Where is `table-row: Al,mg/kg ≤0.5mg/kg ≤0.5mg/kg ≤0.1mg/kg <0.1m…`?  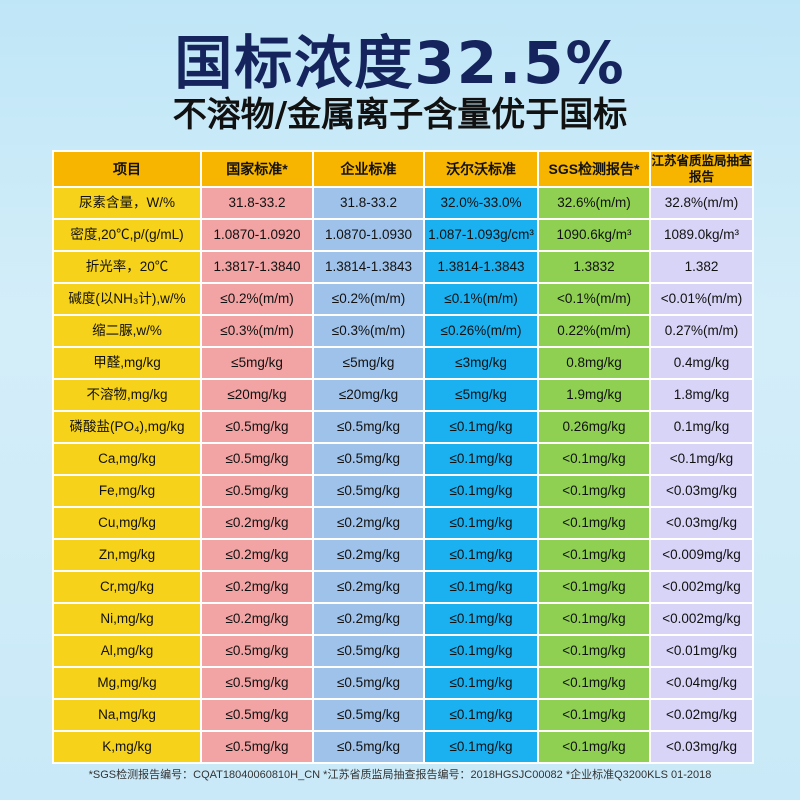 table-row: Al,mg/kg ≤0.5mg/kg ≤0.5mg/kg ≤0.1mg/kg <0.1m… is located at coordinates (403, 651).